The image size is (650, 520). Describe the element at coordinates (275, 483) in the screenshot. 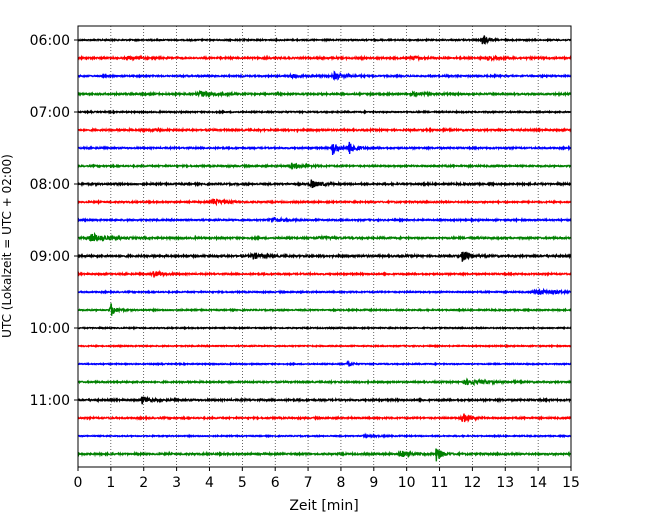

I see `x-tick-label: 6` at that location.